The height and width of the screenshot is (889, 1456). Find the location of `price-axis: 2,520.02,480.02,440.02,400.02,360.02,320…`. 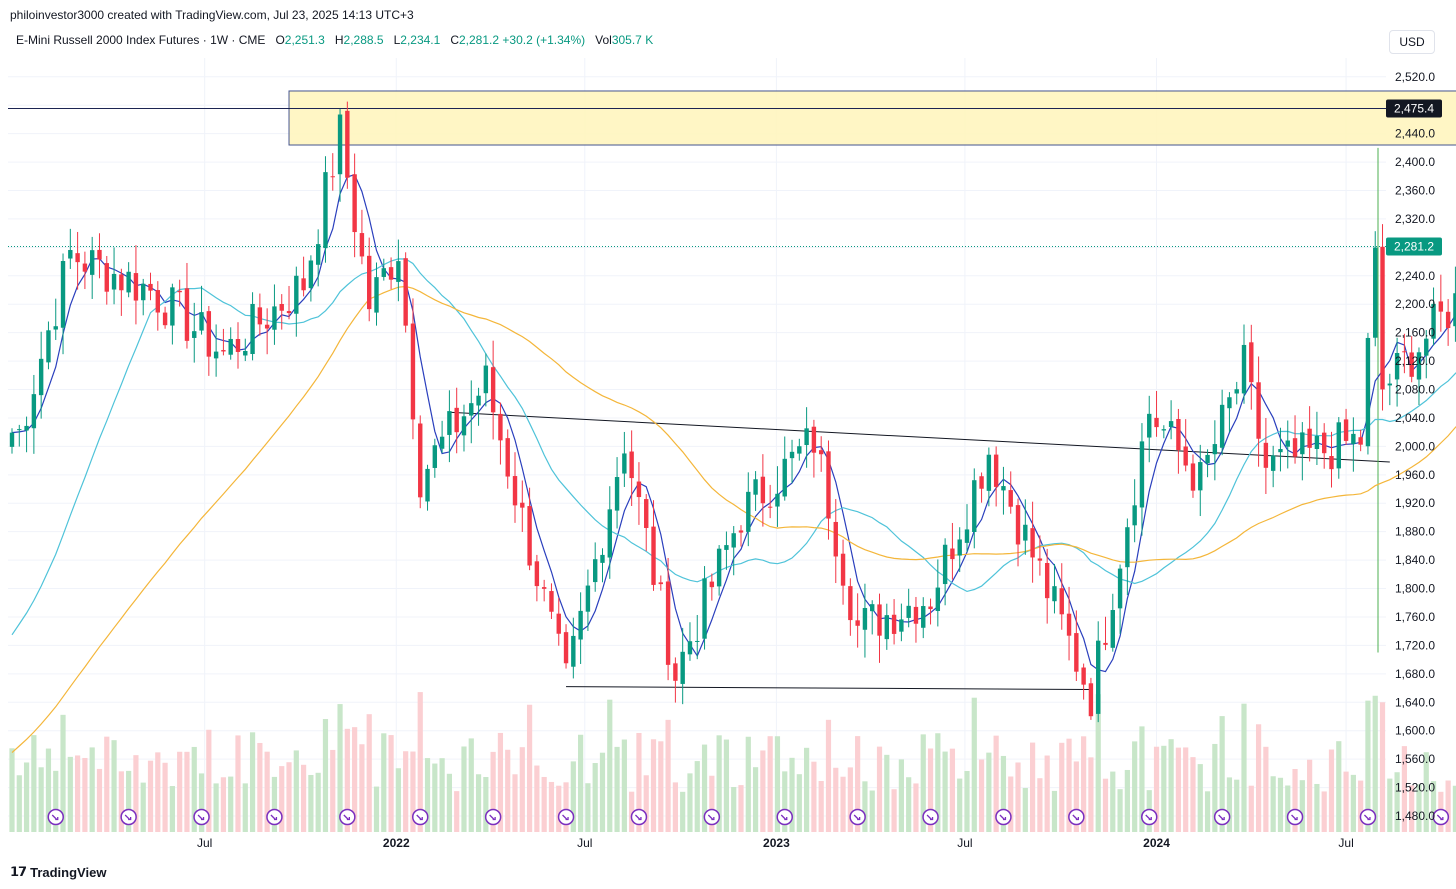

price-axis: 2,520.02,480.02,440.02,400.02,360.02,320… is located at coordinates (1415, 446).